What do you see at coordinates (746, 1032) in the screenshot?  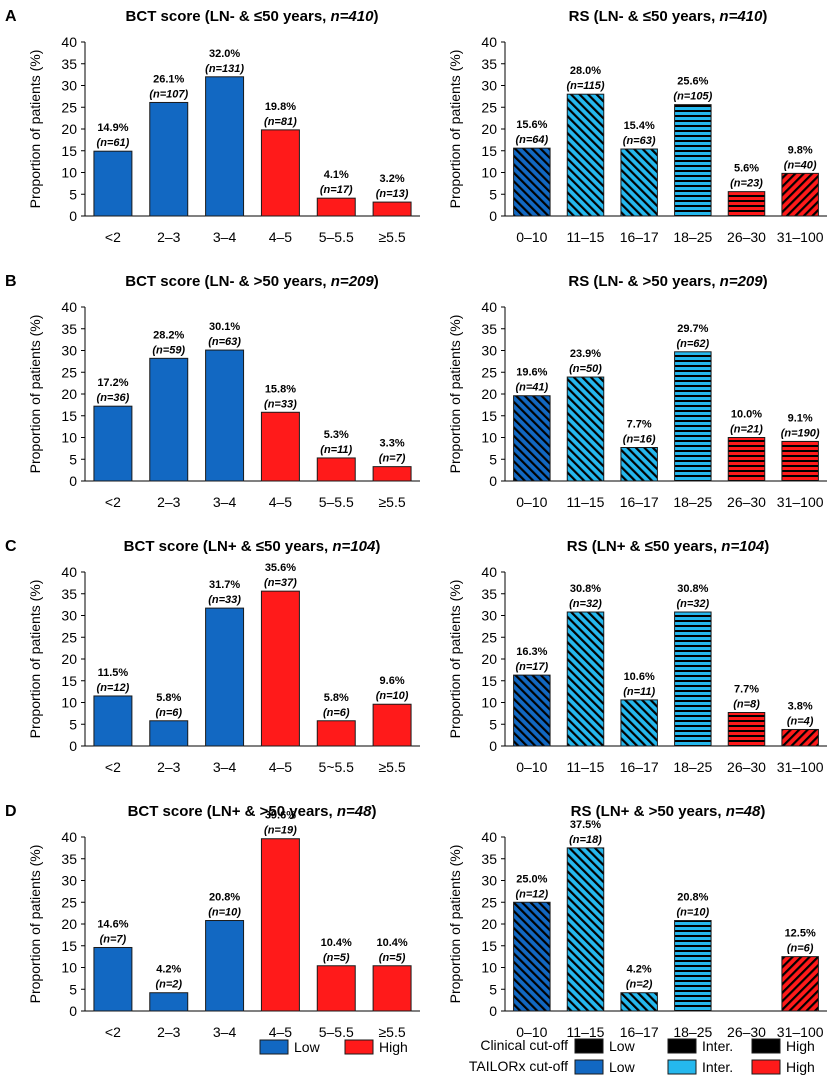 I see `x-tick-label: 26–30` at bounding box center [746, 1032].